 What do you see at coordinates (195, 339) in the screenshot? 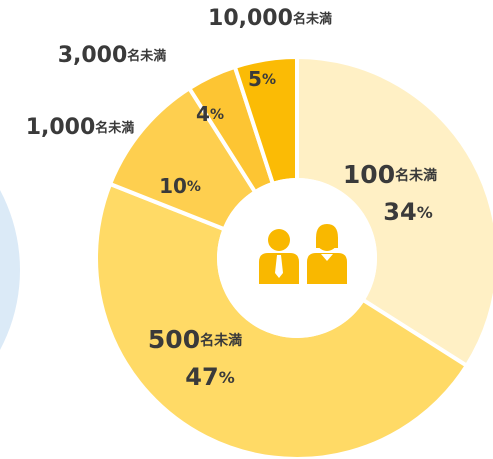
I see `category-label: 500名未満` at bounding box center [195, 339].